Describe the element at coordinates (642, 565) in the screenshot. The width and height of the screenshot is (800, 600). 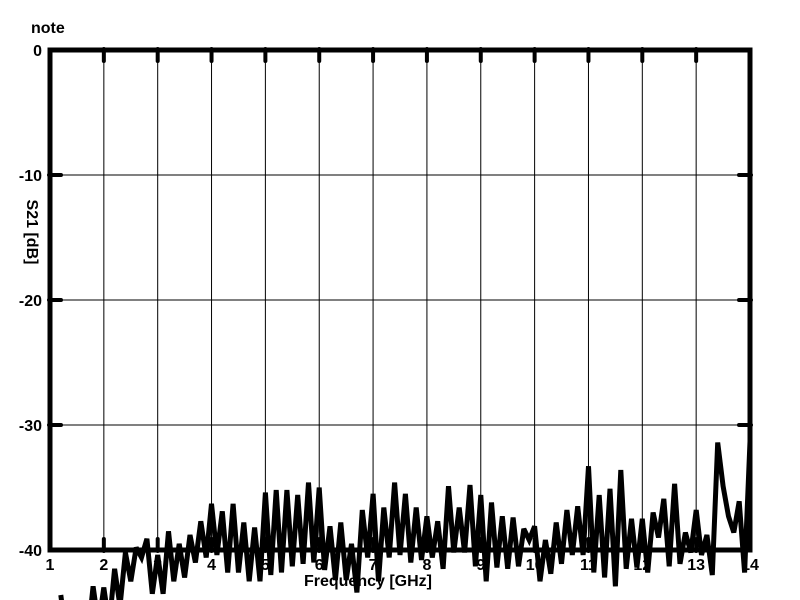
I see `x-tick-label: 12` at that location.